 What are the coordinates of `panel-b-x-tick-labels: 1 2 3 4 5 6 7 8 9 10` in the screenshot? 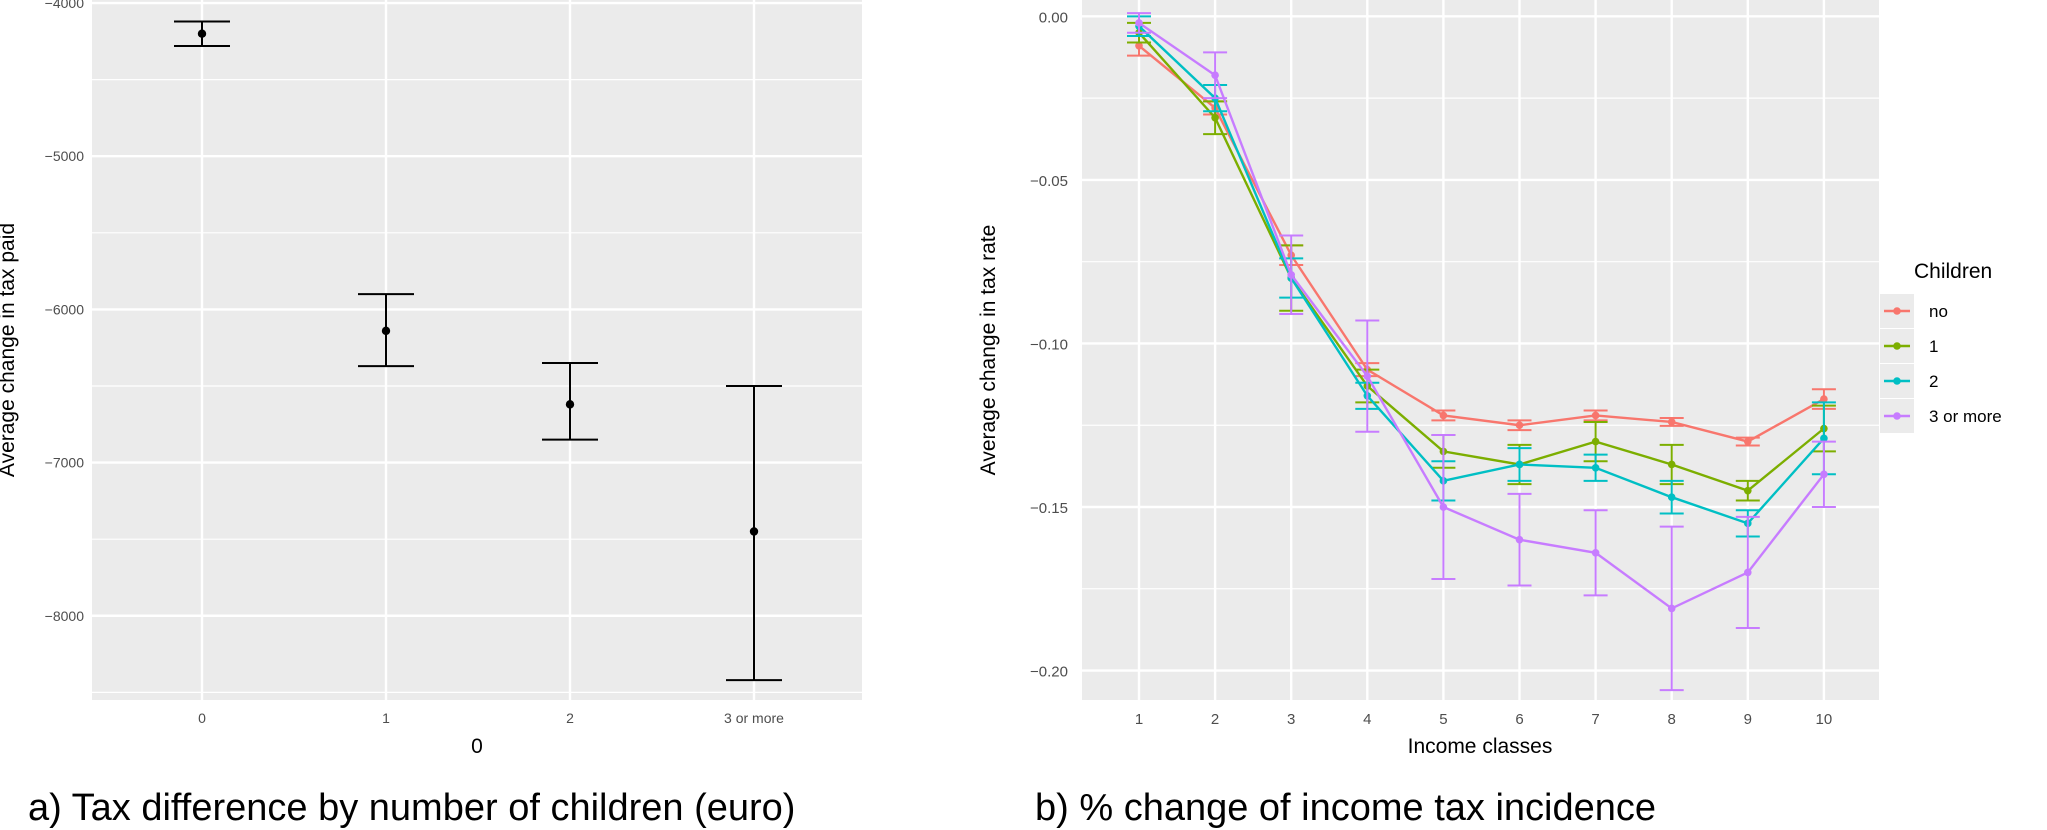 It's located at (1483, 719).